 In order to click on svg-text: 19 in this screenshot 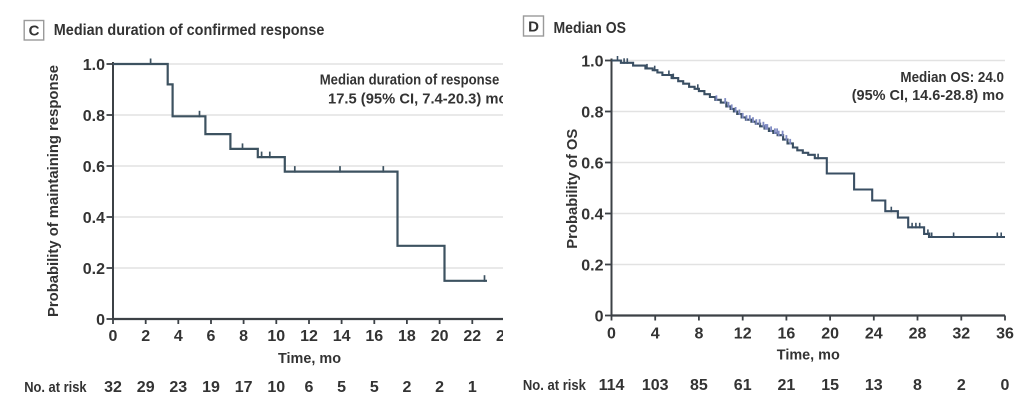, I will do `click(211, 387)`.